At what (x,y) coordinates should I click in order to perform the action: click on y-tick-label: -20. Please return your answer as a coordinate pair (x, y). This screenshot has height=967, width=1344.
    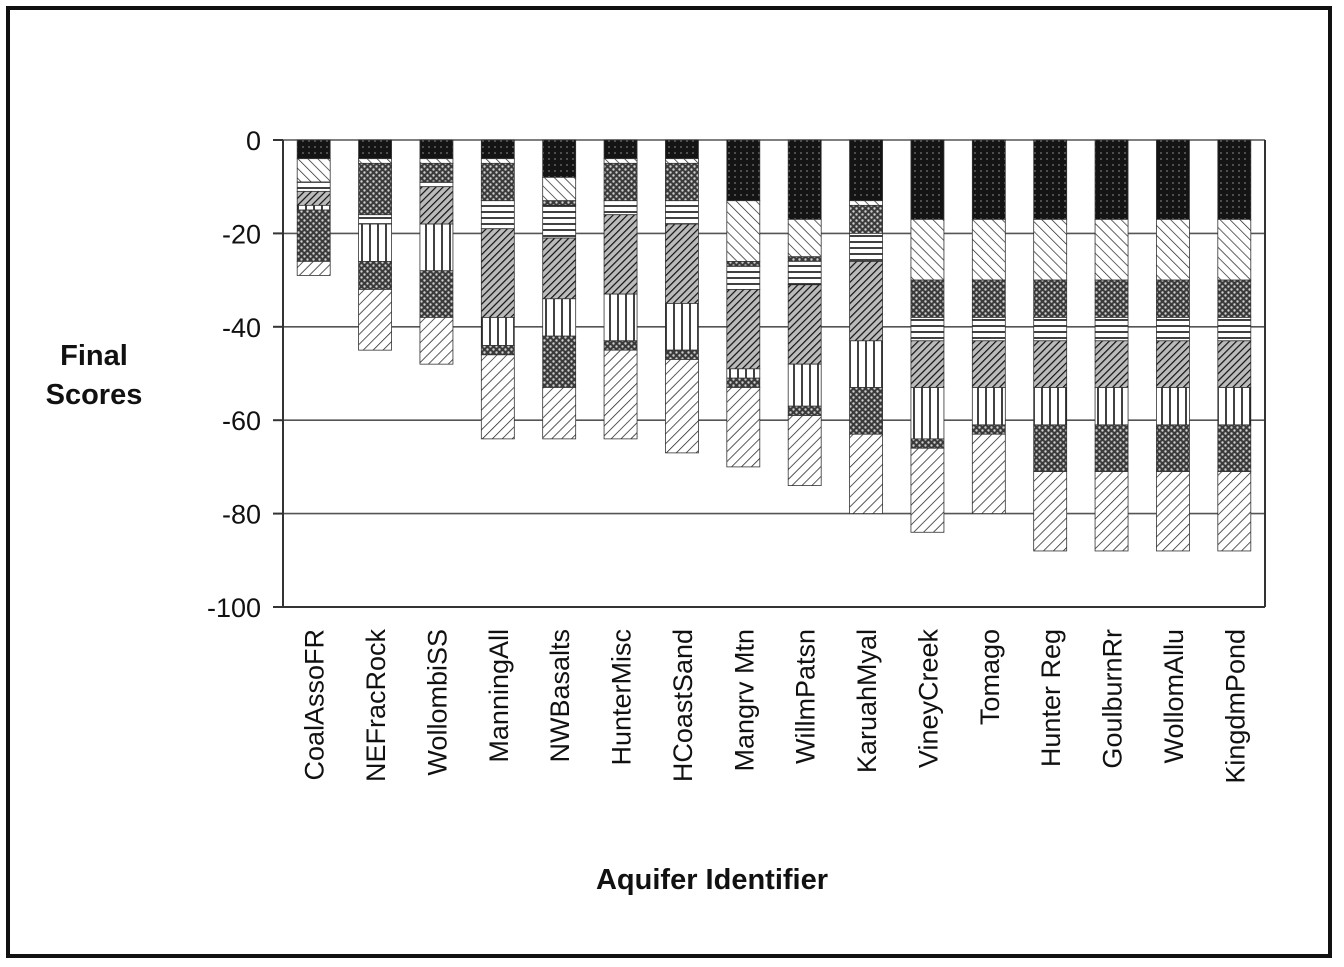
    Looking at the image, I should click on (241, 234).